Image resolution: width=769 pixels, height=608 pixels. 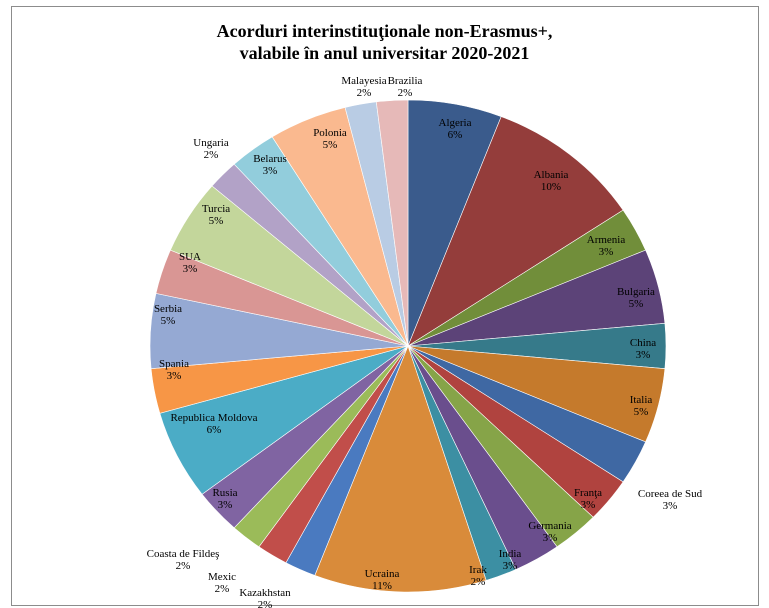 I want to click on pie-label-fran-a: Franţa 3%, so click(x=588, y=499).